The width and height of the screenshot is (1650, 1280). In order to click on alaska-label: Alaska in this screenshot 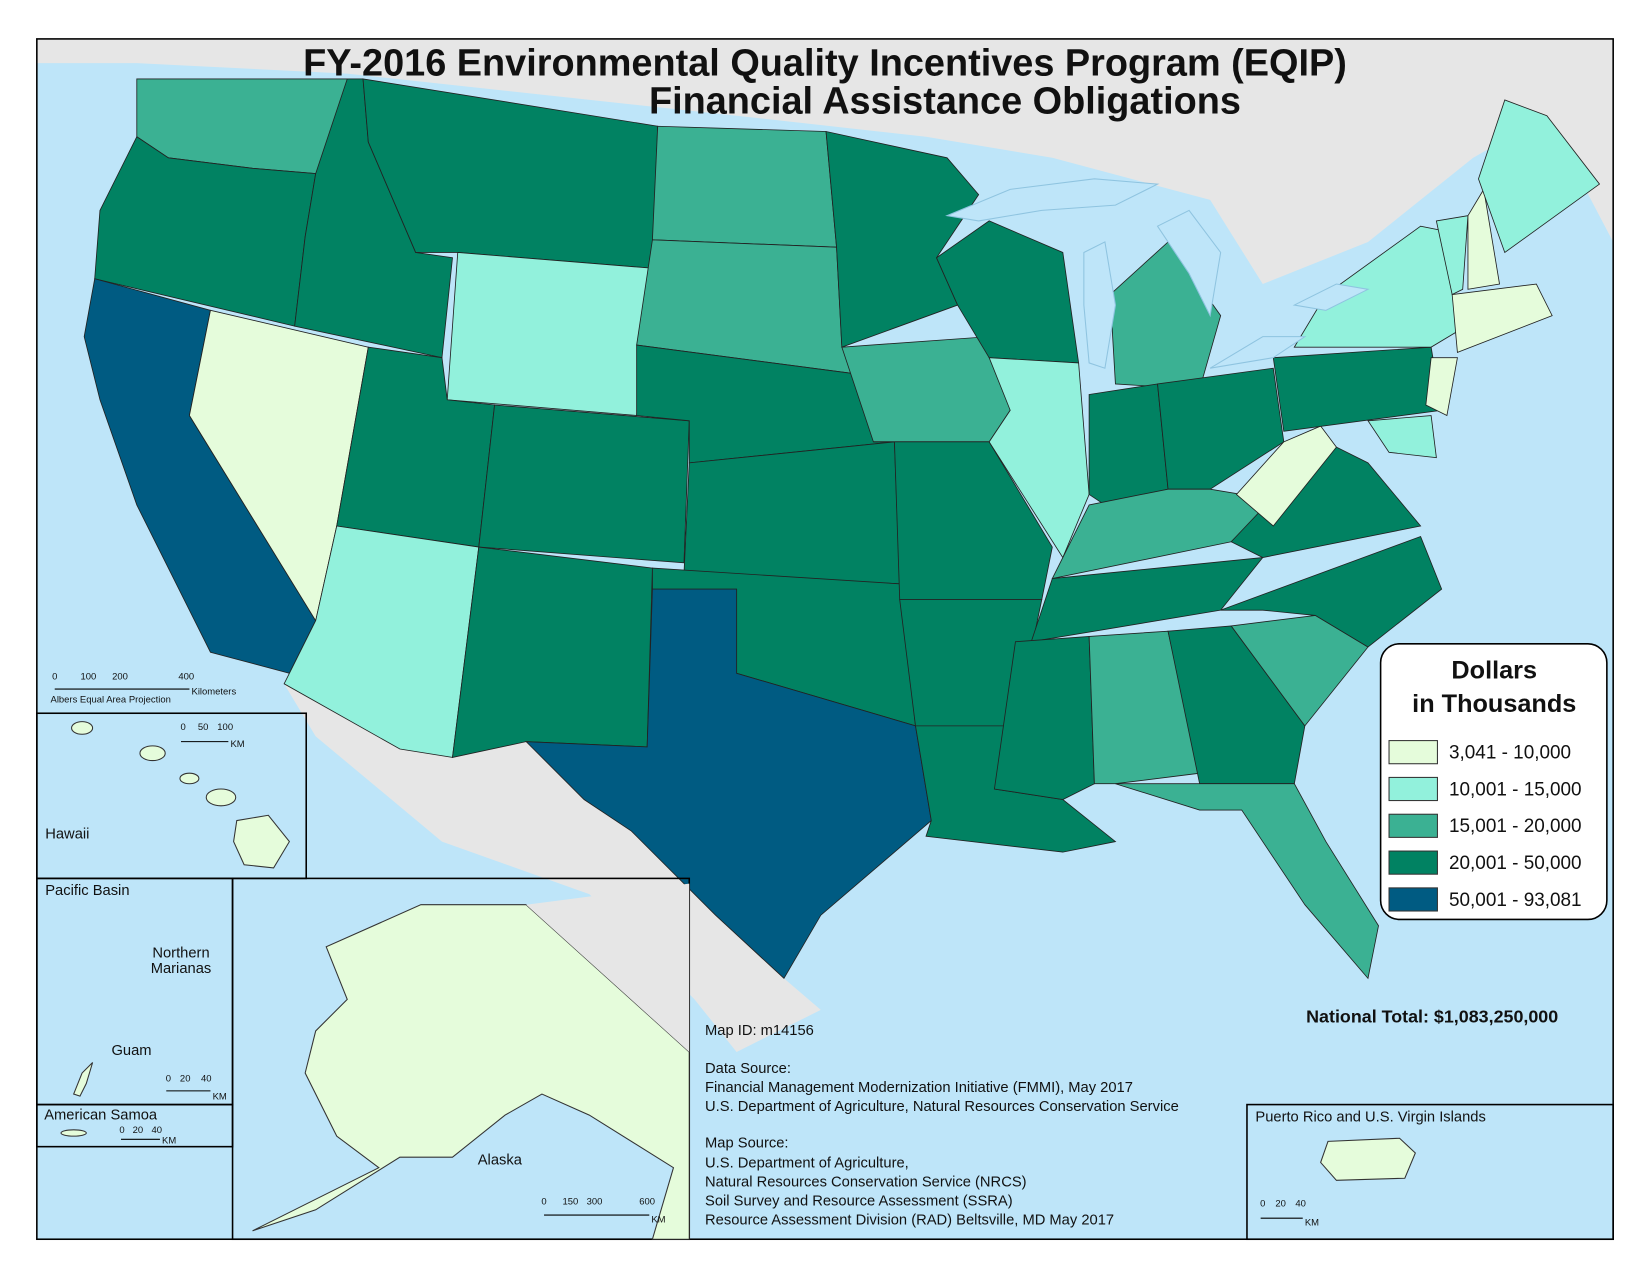, I will do `click(500, 1161)`.